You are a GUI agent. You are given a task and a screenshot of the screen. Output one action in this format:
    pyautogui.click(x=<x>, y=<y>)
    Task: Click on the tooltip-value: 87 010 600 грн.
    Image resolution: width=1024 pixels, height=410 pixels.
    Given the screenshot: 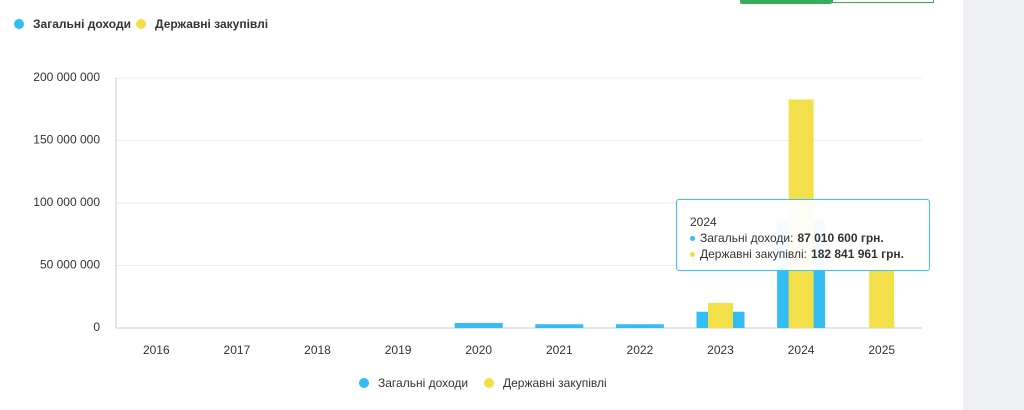 What is the action you would take?
    pyautogui.click(x=840, y=238)
    